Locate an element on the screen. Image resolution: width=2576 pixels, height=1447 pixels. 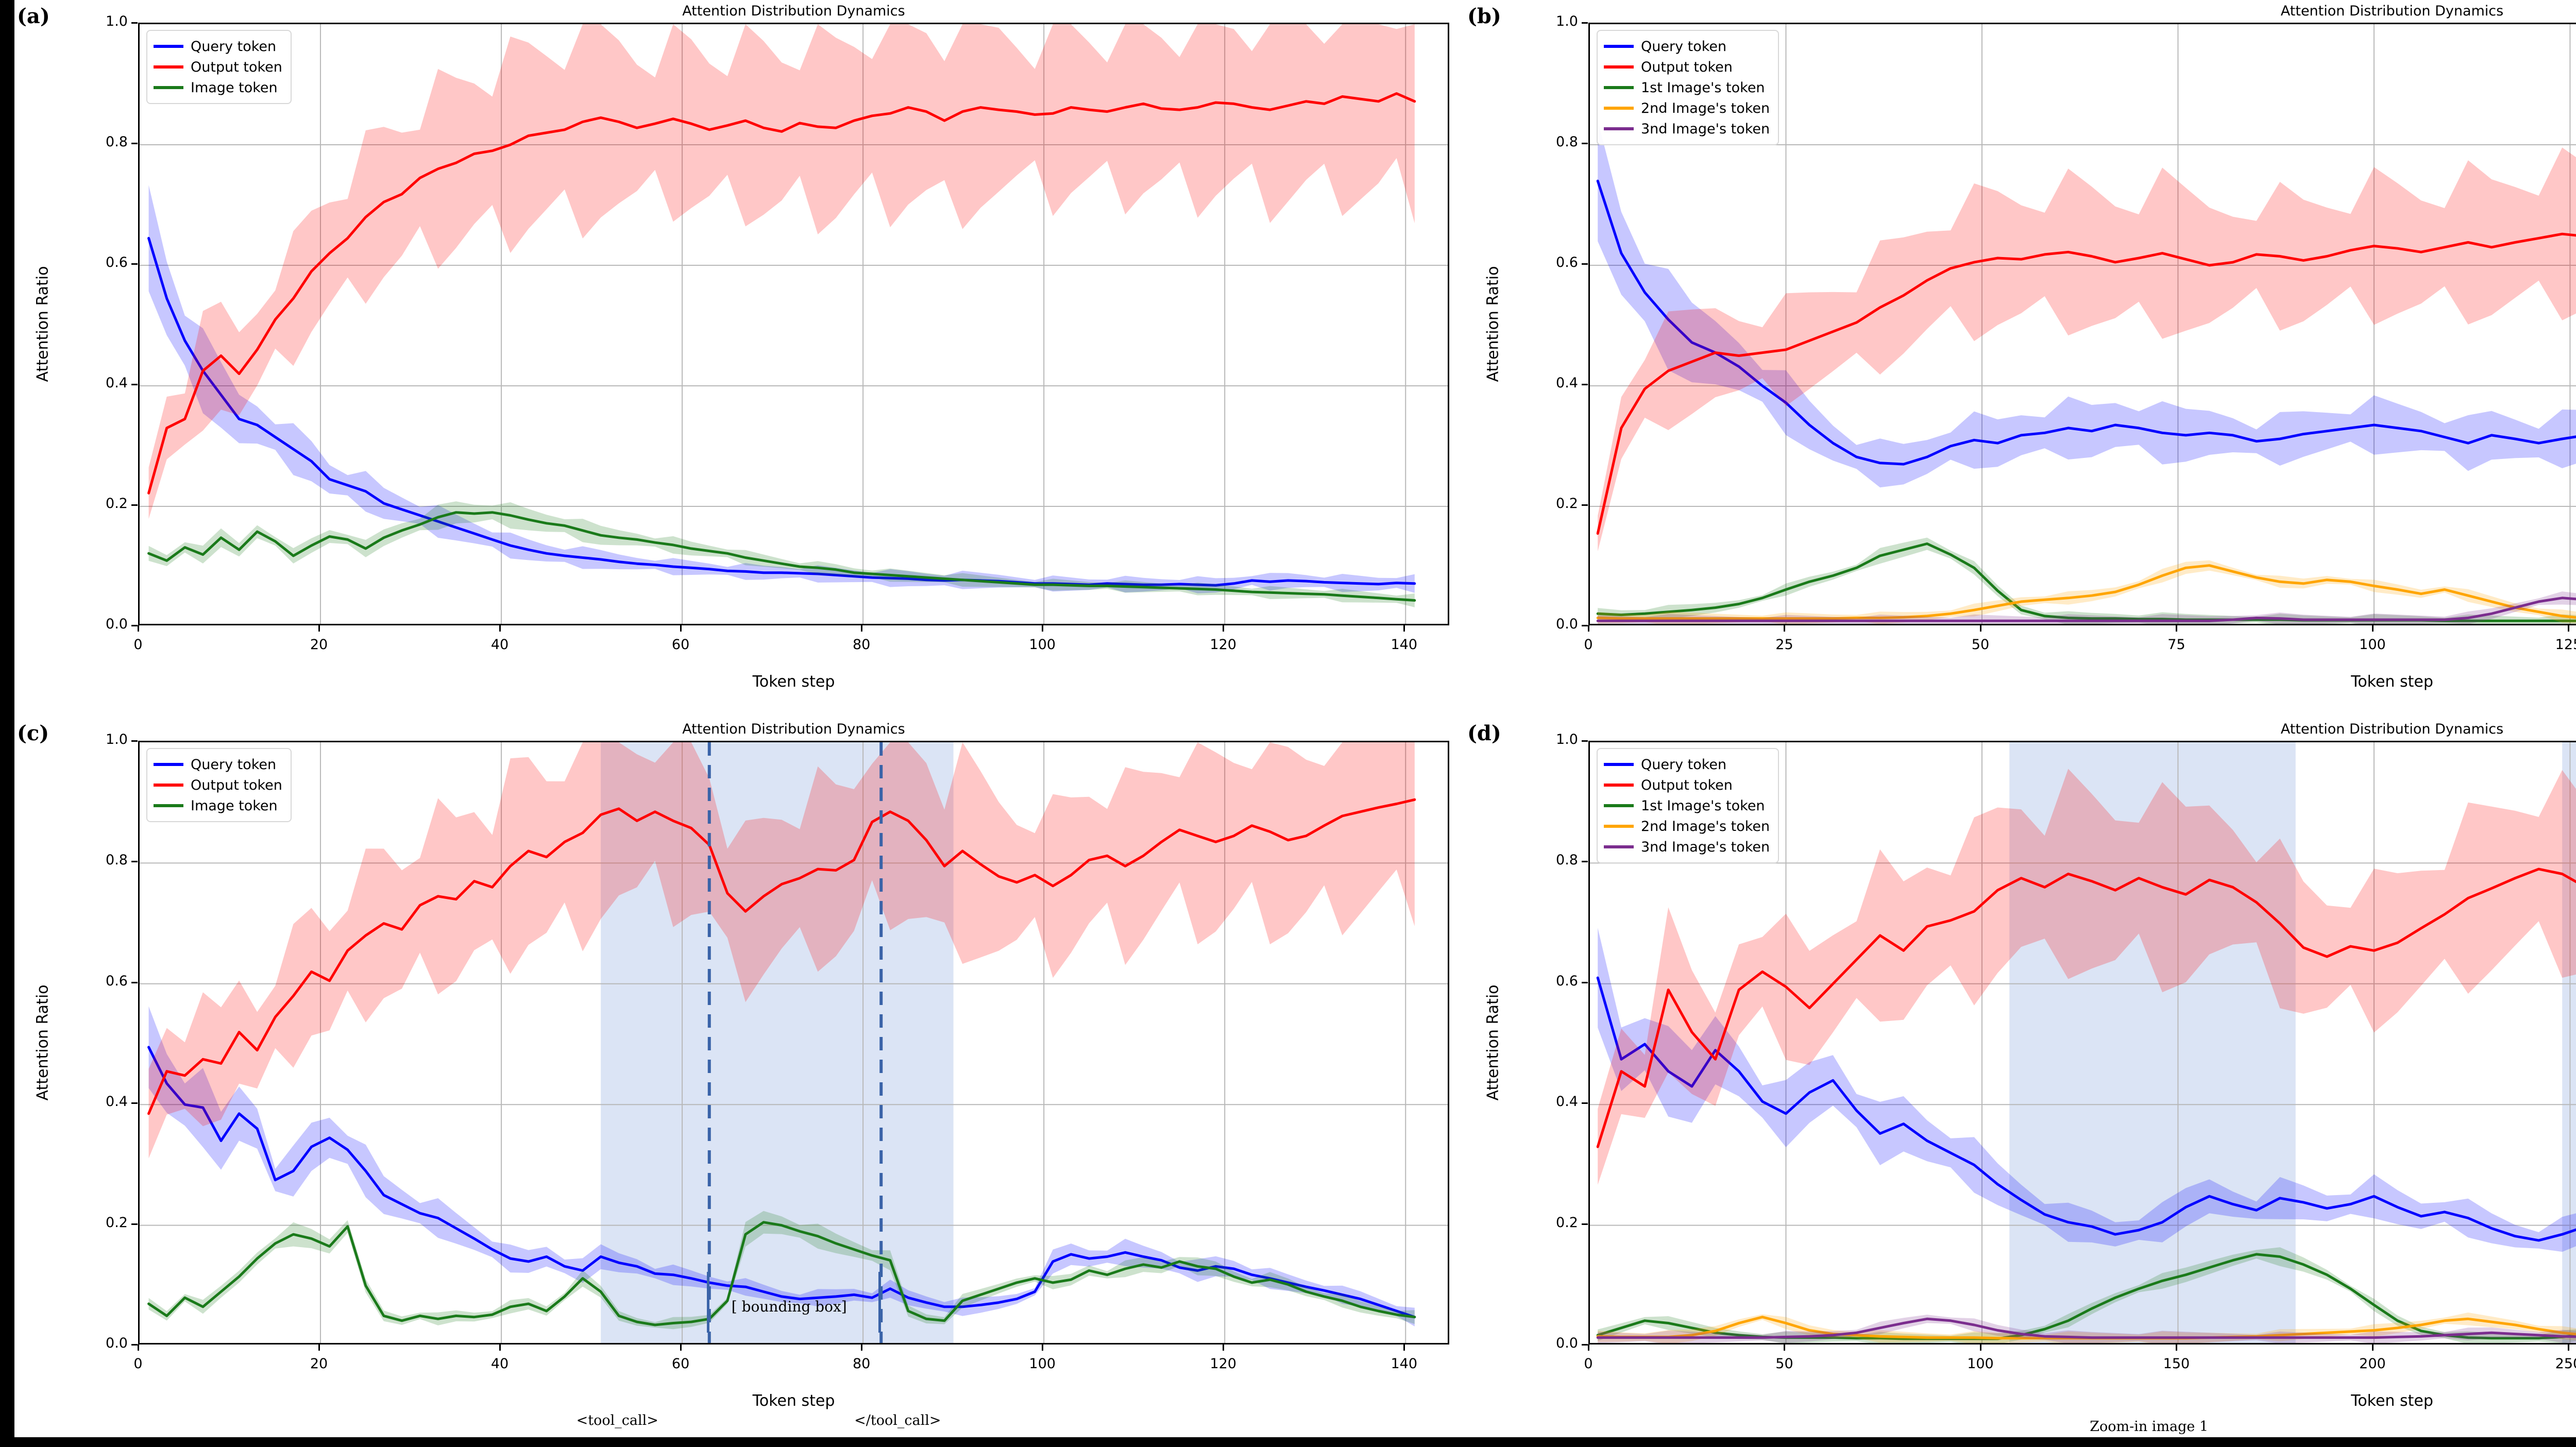
chart-annotation: </tool_call> is located at coordinates (897, 1420).